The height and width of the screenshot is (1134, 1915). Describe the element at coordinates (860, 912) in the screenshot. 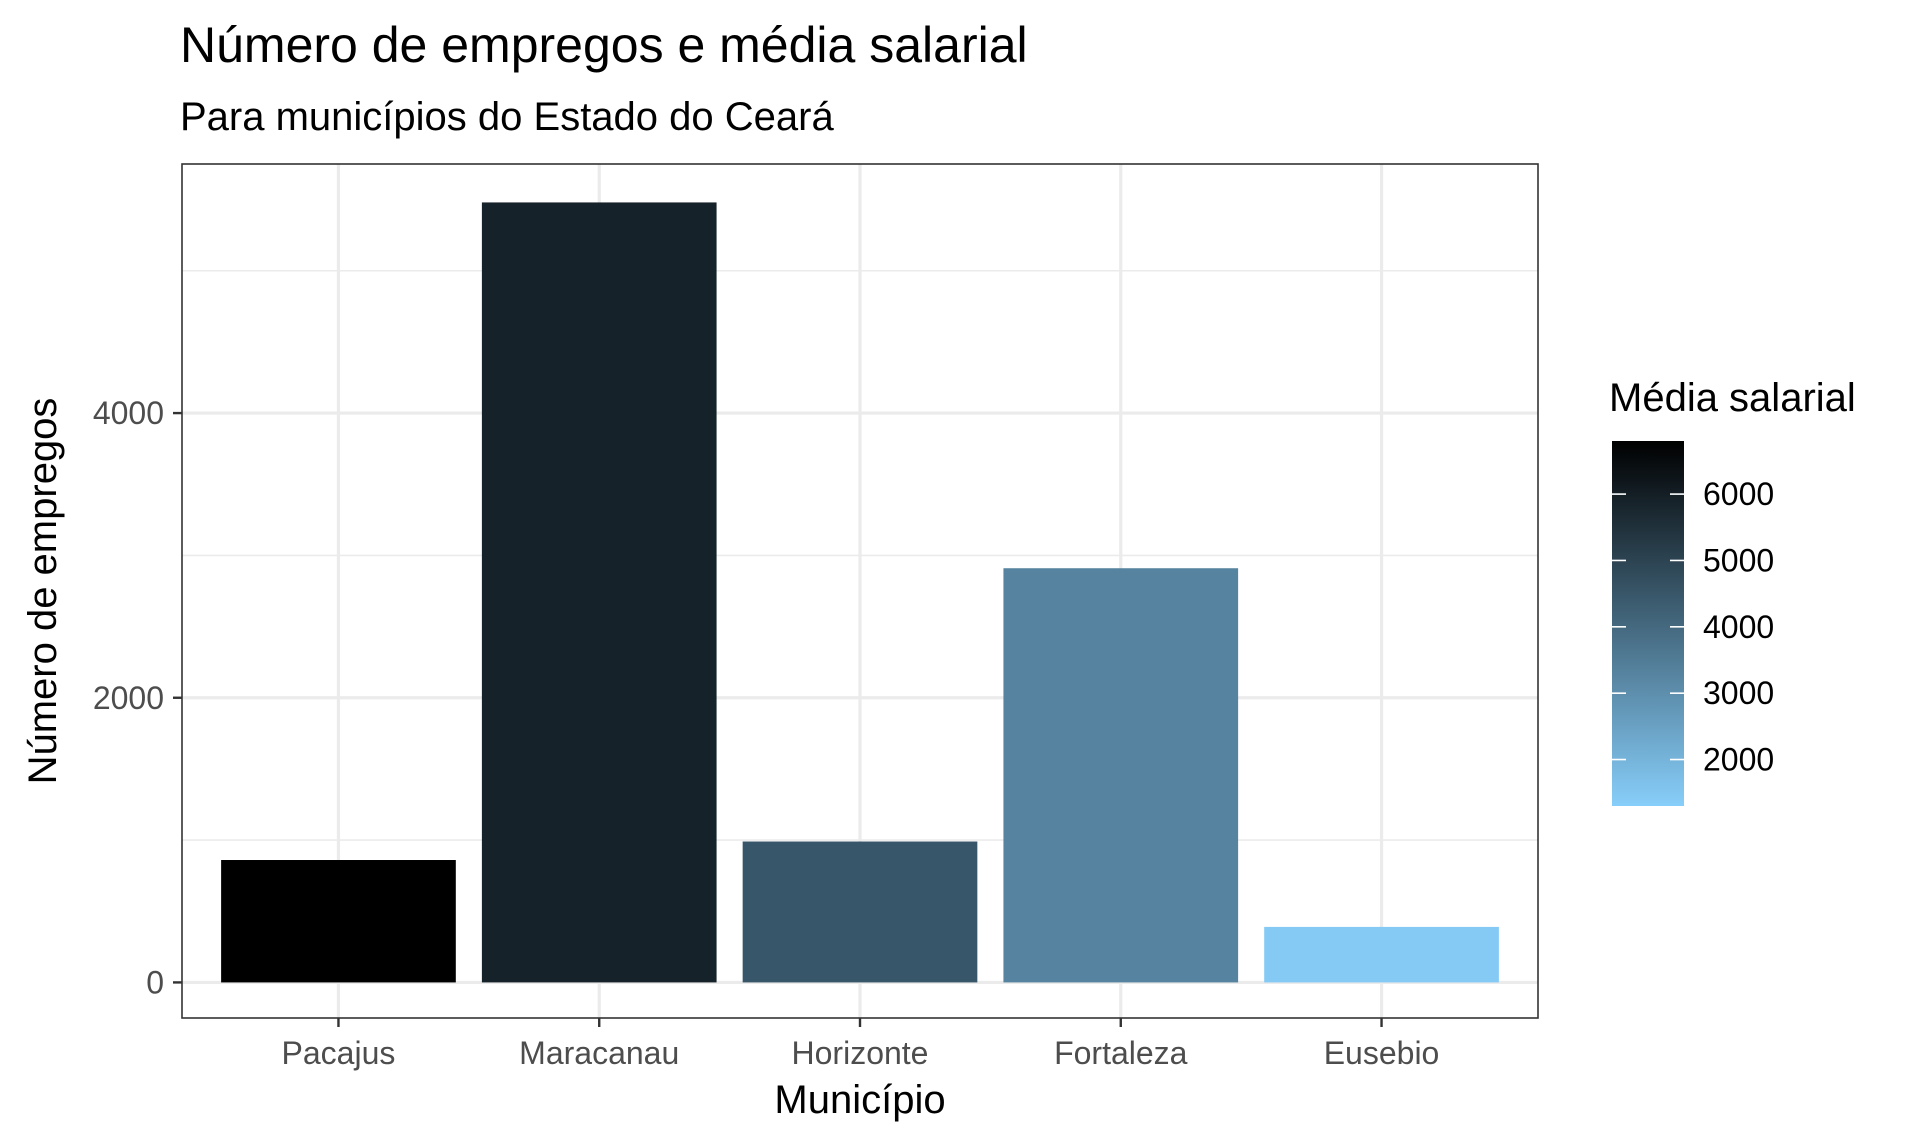

I see `bar-horizonte` at that location.